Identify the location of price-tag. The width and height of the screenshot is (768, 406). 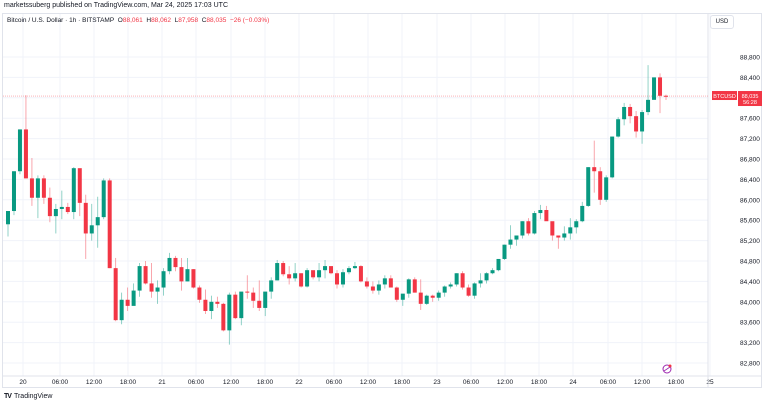
(750, 99).